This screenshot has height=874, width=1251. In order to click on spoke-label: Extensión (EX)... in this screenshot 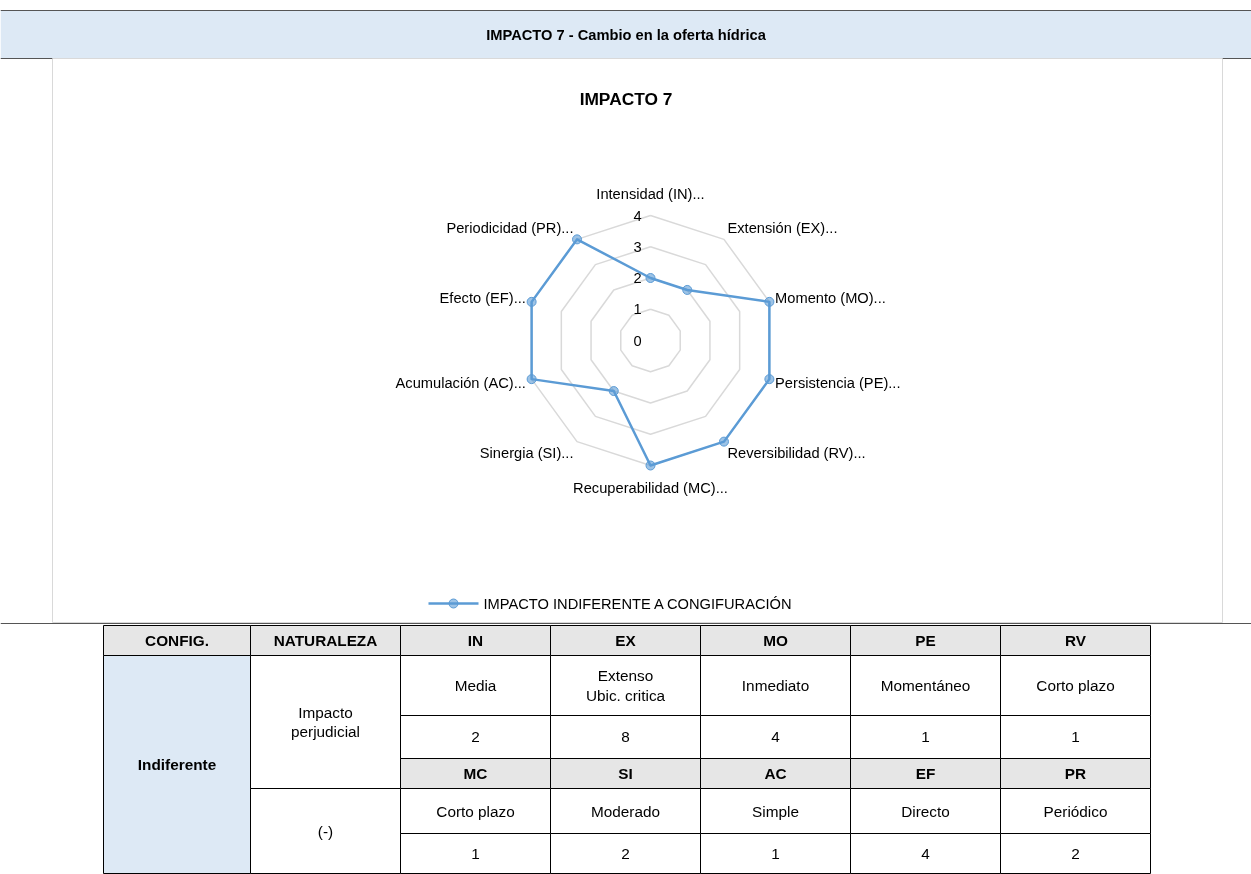, I will do `click(782, 228)`.